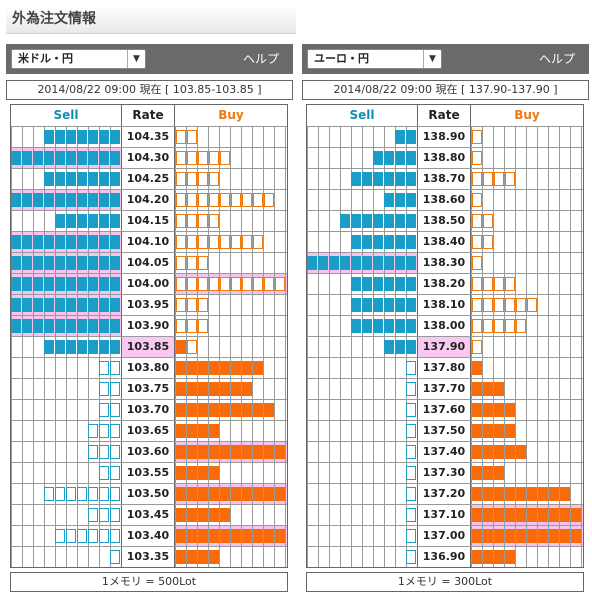  Describe the element at coordinates (445, 115) in the screenshot. I see `order-book-header: Sell Rate Buy` at that location.